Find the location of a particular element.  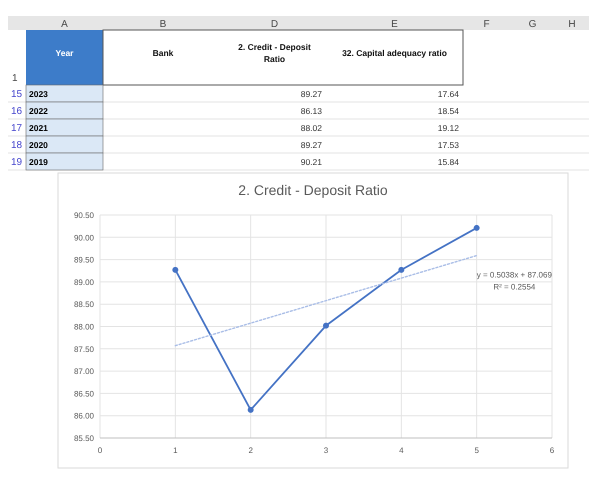

x-tick-label: 1 is located at coordinates (175, 450).